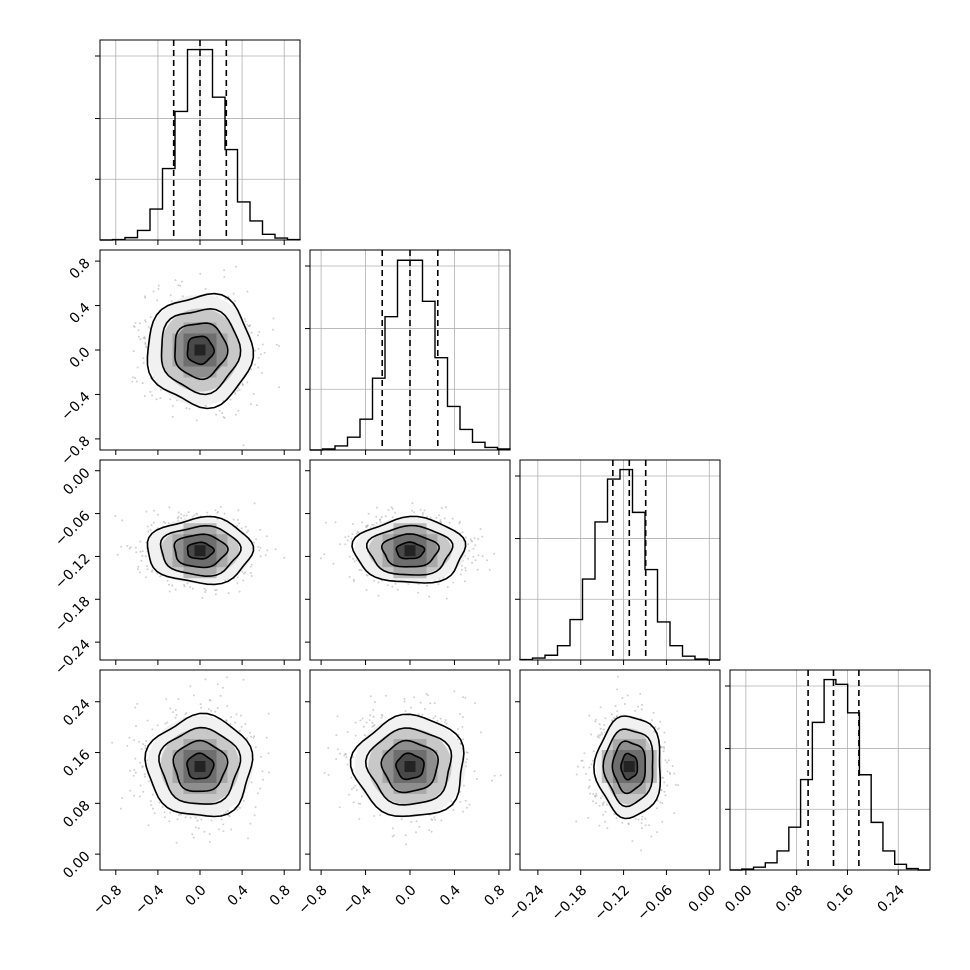 This screenshot has width=970, height=970. Describe the element at coordinates (238, 895) in the screenshot. I see `x-tick-label: 0.4` at that location.